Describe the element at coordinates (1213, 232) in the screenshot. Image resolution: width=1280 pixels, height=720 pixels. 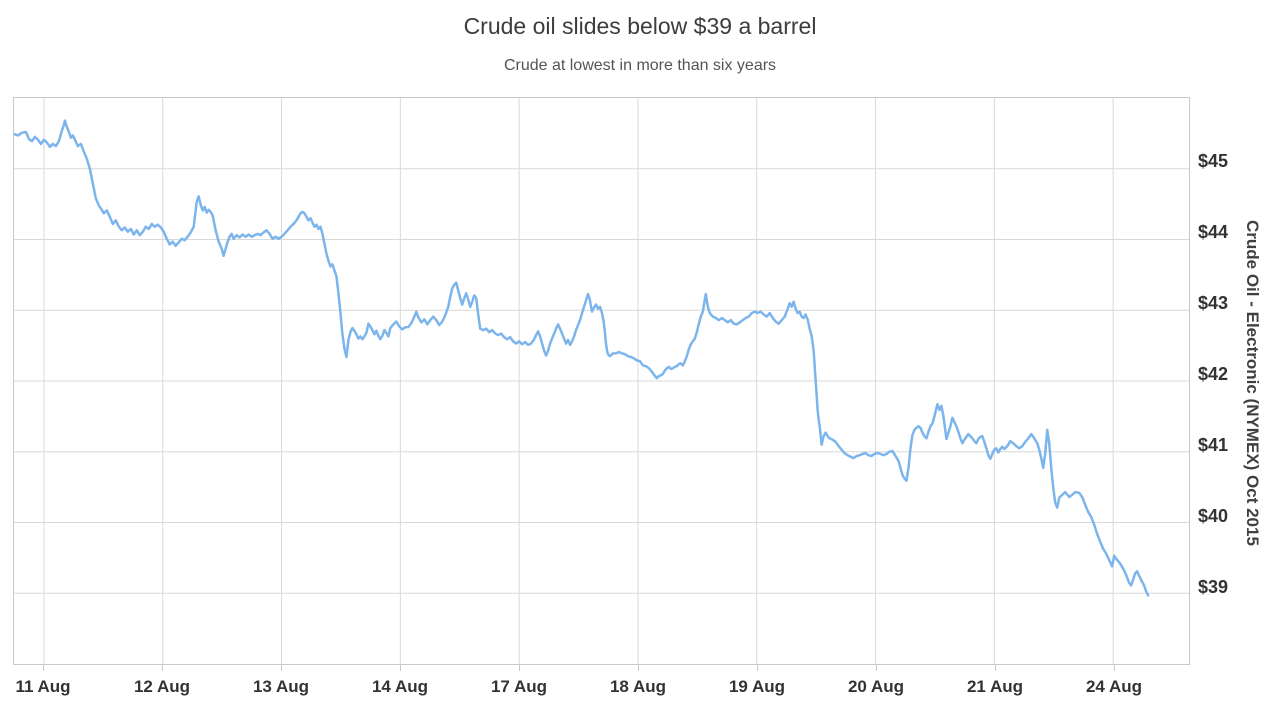
I see `y-axis-label: $44` at that location.